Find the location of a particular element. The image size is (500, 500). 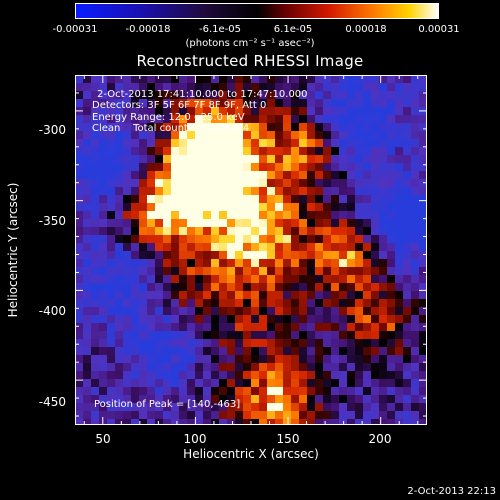

y-tick-label: -450 is located at coordinates (52, 402).